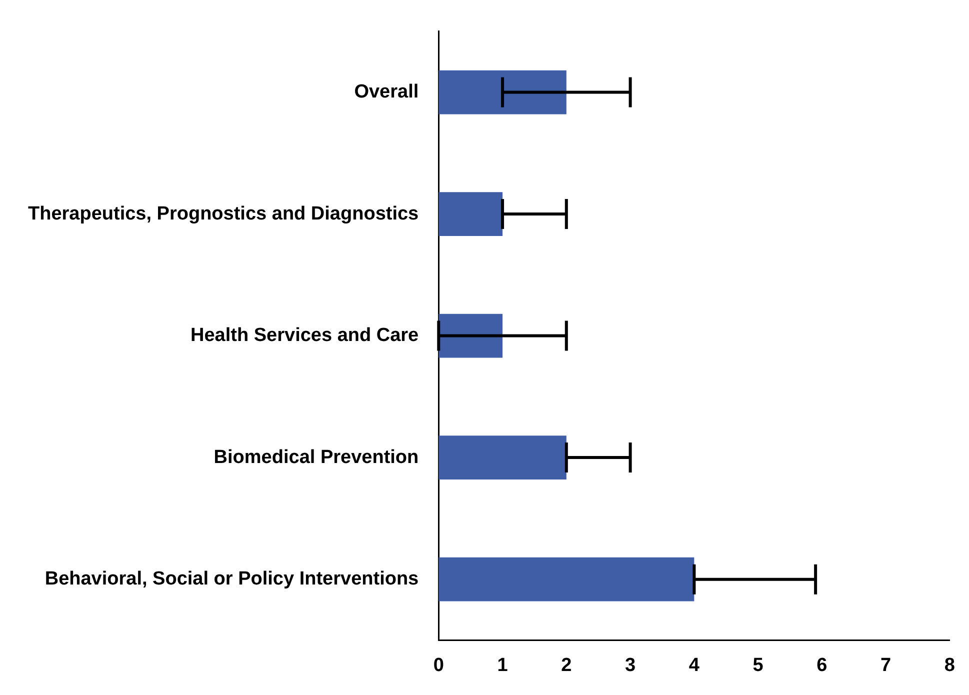  Describe the element at coordinates (950, 665) in the screenshot. I see `x-tick-label: 8` at that location.